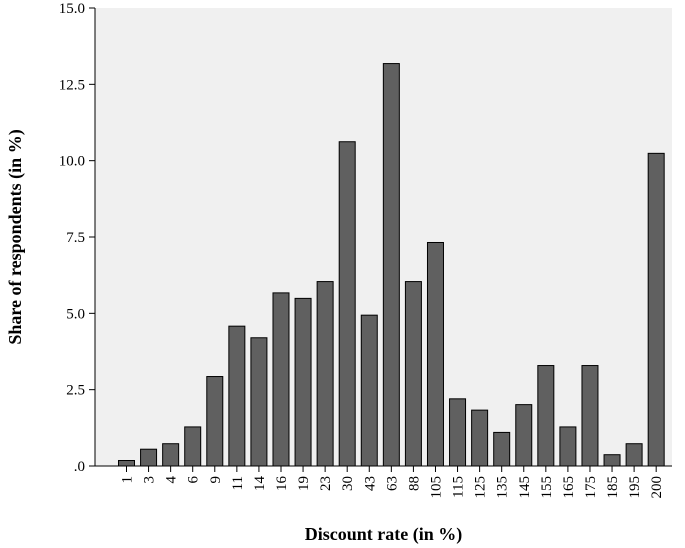  What do you see at coordinates (172, 480) in the screenshot?
I see `x-tick-label-4: 4` at bounding box center [172, 480].